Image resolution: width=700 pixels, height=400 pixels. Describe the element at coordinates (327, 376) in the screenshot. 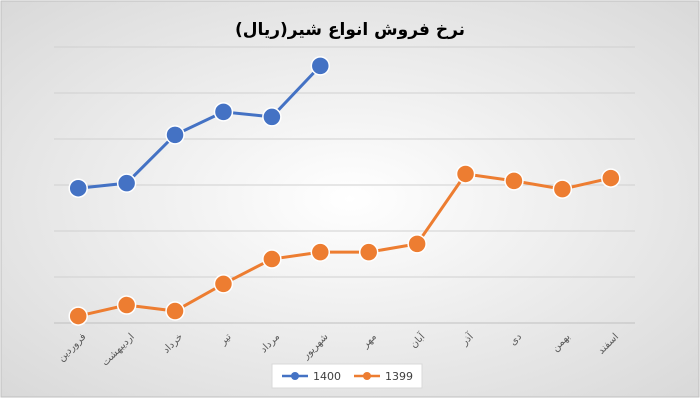

I see `legend-label: 1400` at that location.